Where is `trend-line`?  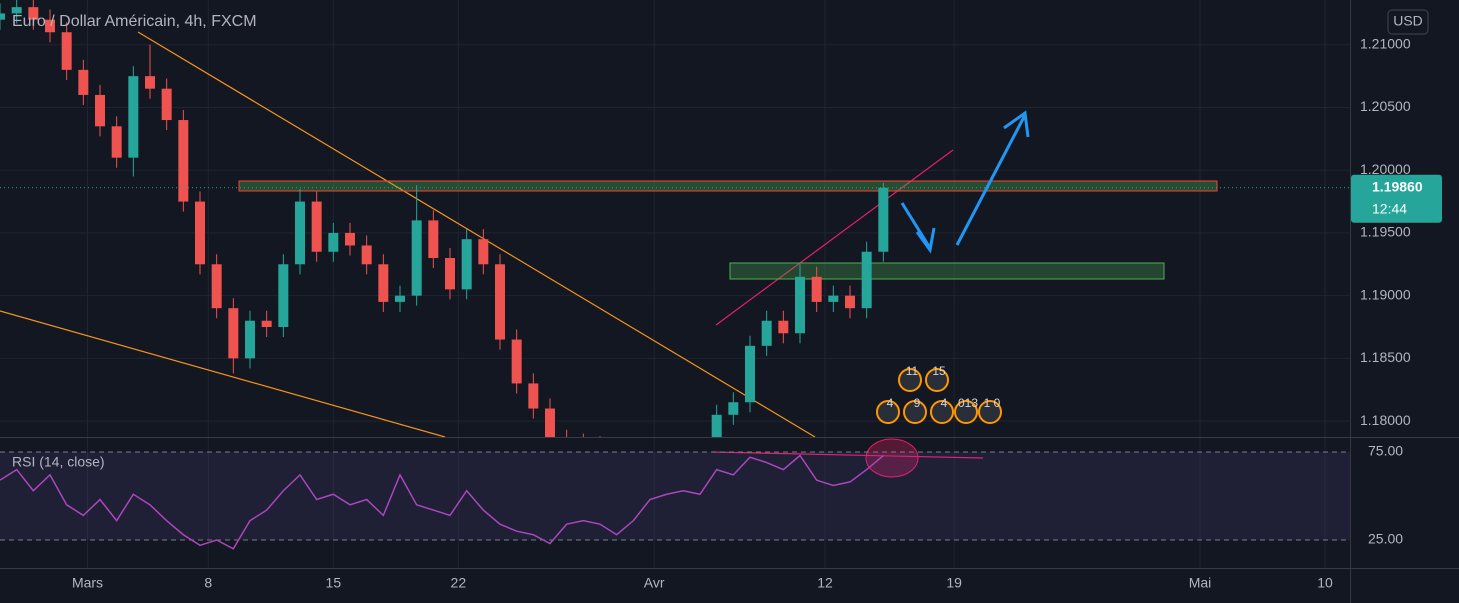
trend-line is located at coordinates (223, 373).